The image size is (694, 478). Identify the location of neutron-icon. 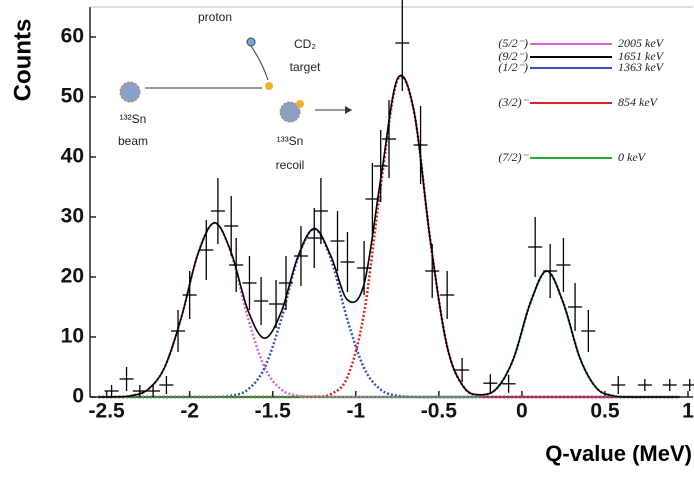
(300, 104).